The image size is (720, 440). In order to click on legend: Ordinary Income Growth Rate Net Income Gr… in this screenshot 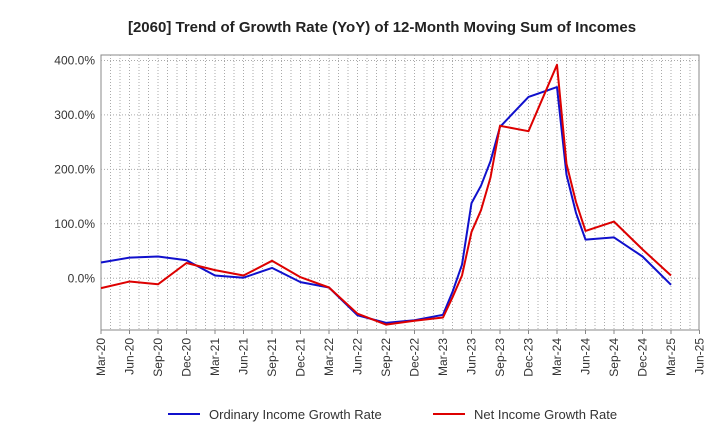, I will do `click(392, 414)`.